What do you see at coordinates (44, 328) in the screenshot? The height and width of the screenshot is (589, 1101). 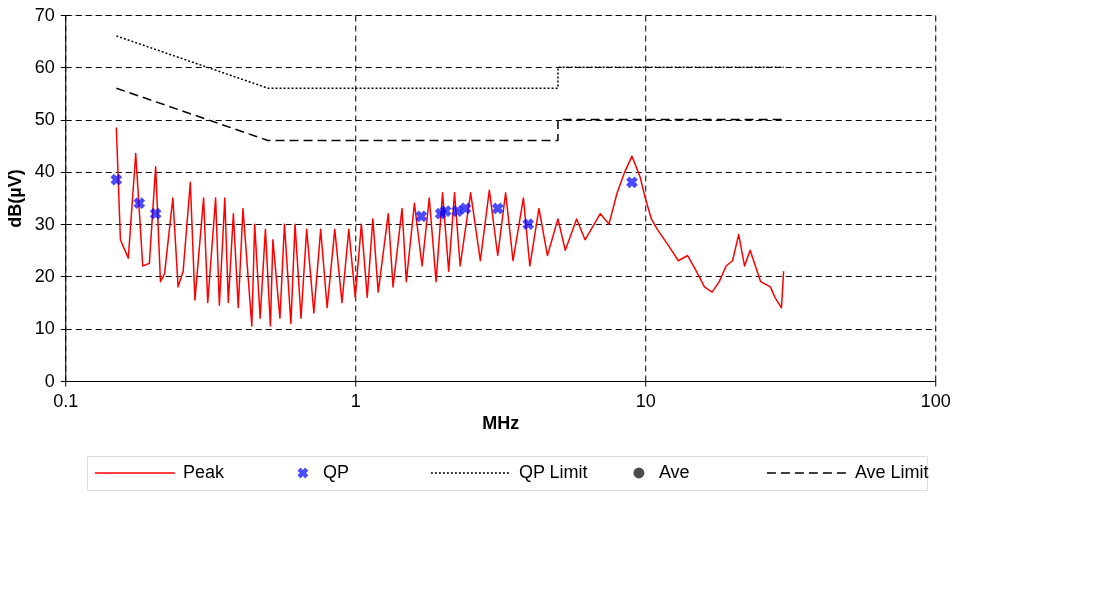 I see `y-tick-label: 10` at bounding box center [44, 328].